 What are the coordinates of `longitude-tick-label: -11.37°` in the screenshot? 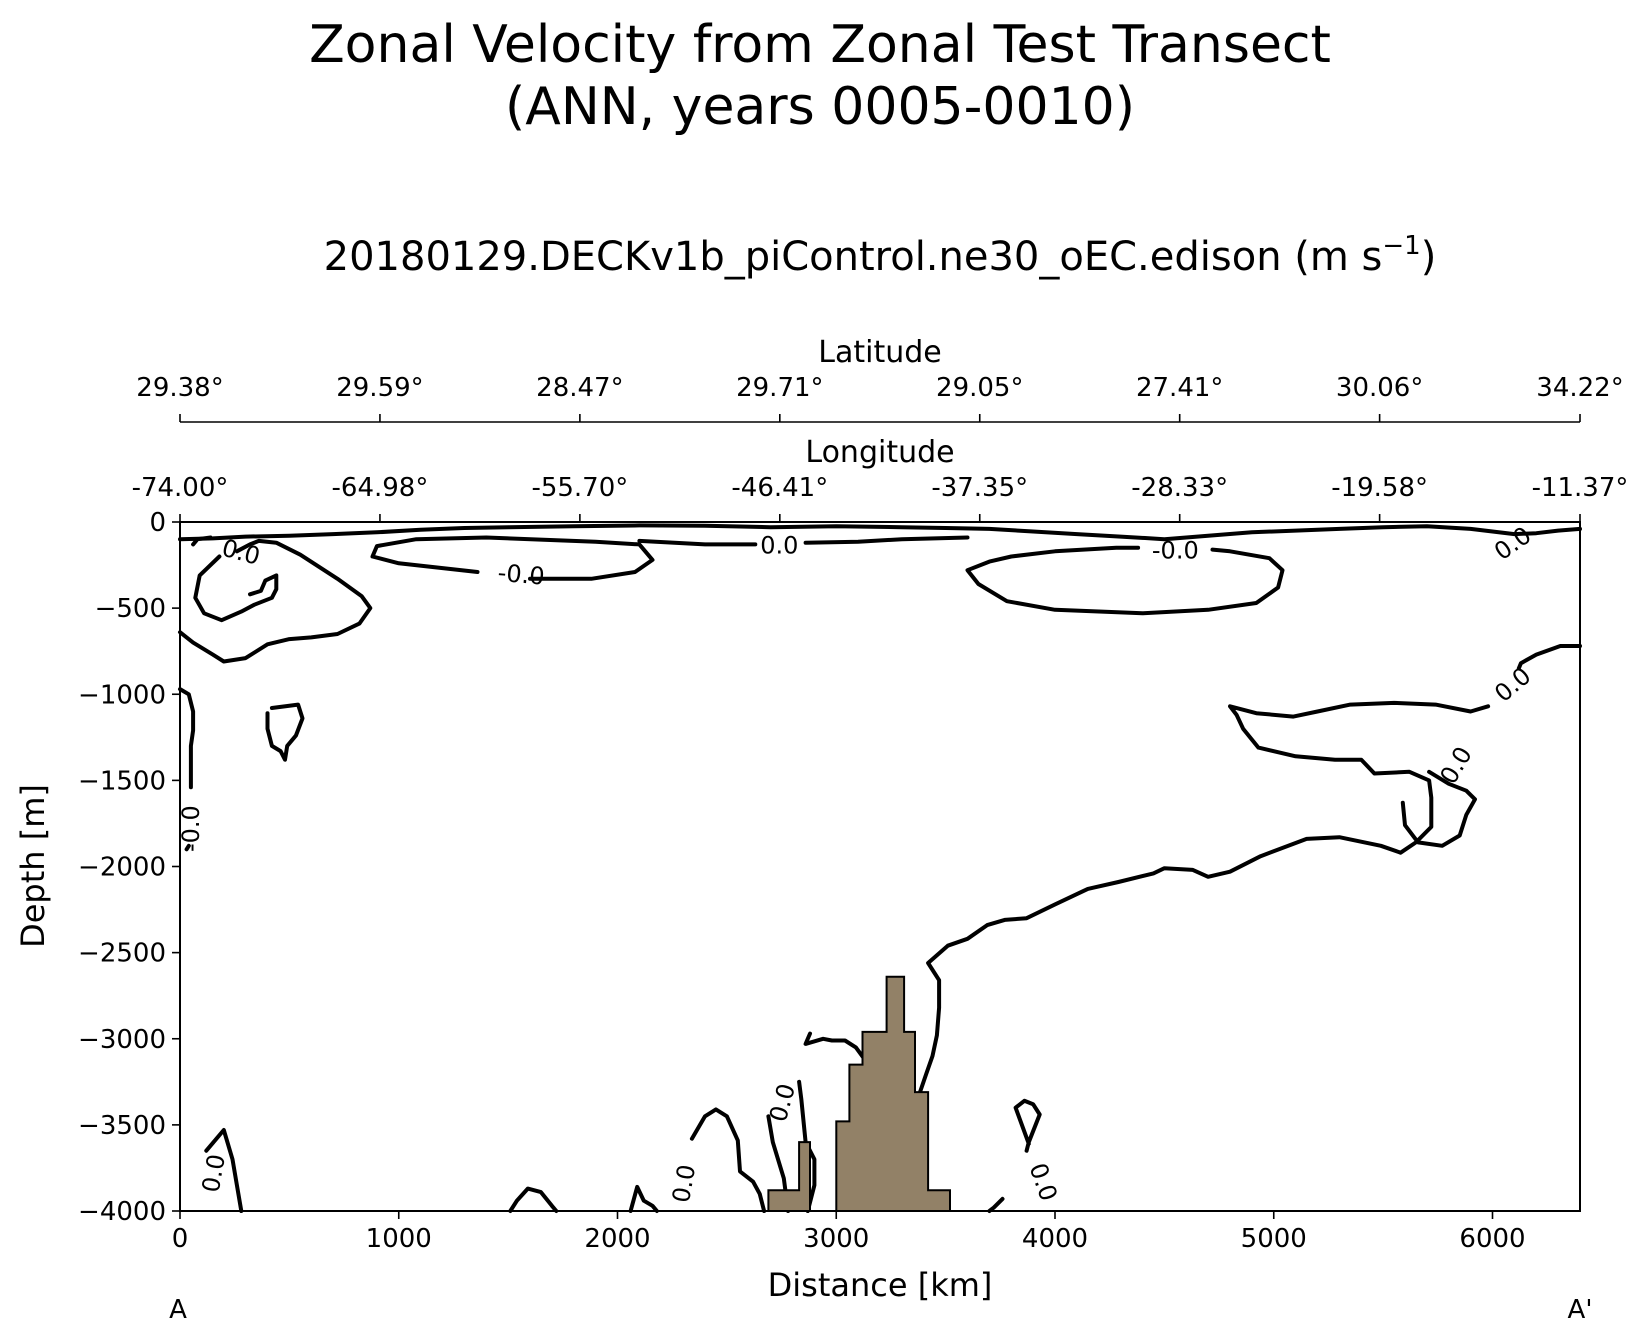 It's located at (1580, 488).